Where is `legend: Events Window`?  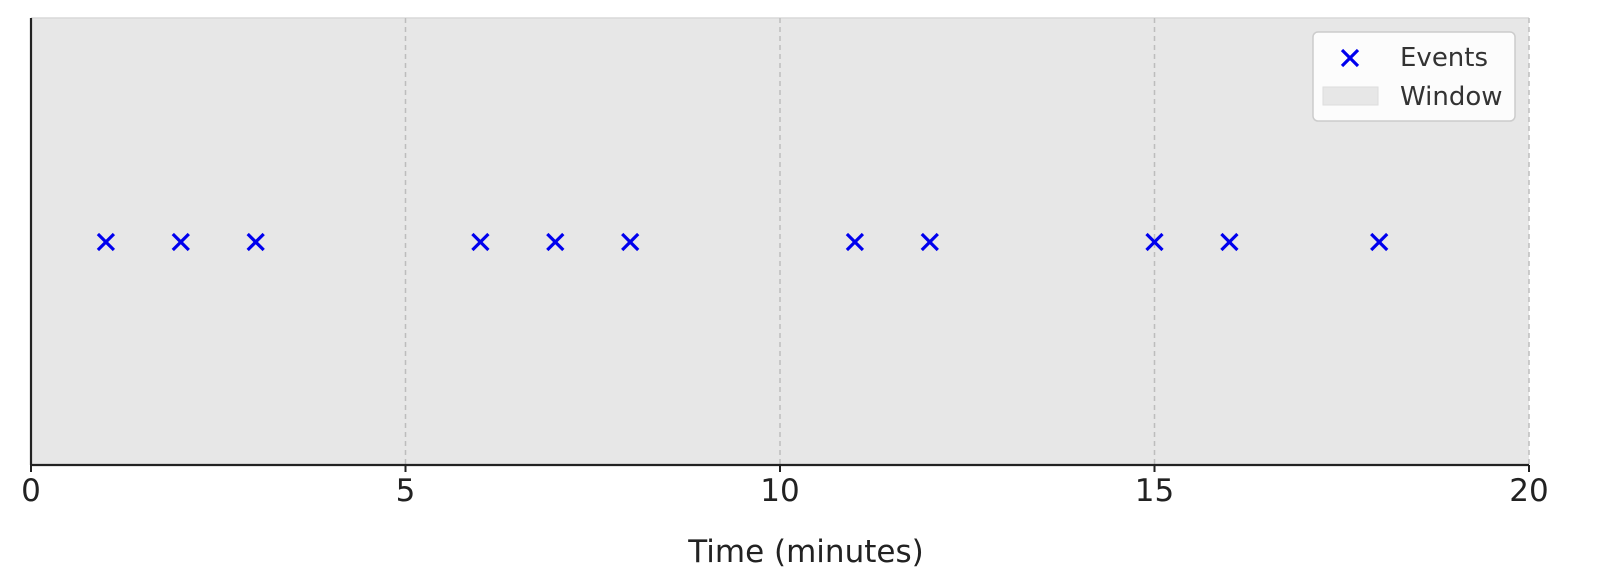 legend: Events Window is located at coordinates (1414, 76).